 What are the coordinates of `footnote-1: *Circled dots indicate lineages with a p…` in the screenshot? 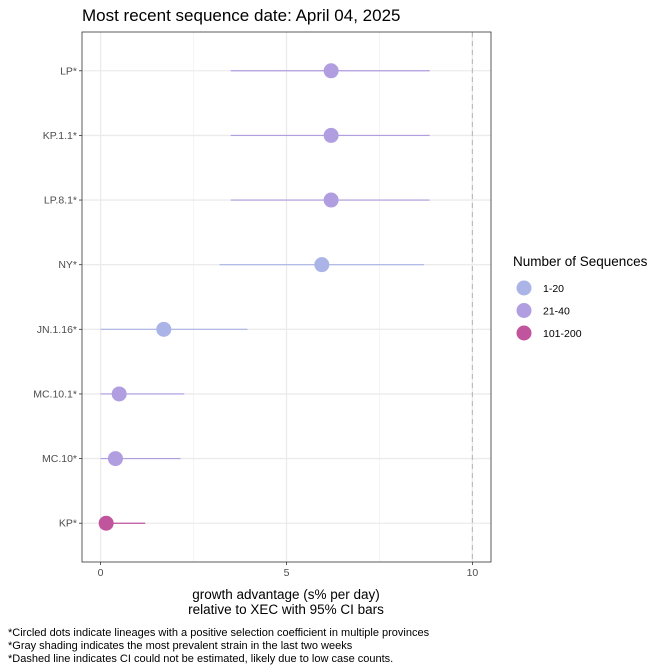 It's located at (219, 633).